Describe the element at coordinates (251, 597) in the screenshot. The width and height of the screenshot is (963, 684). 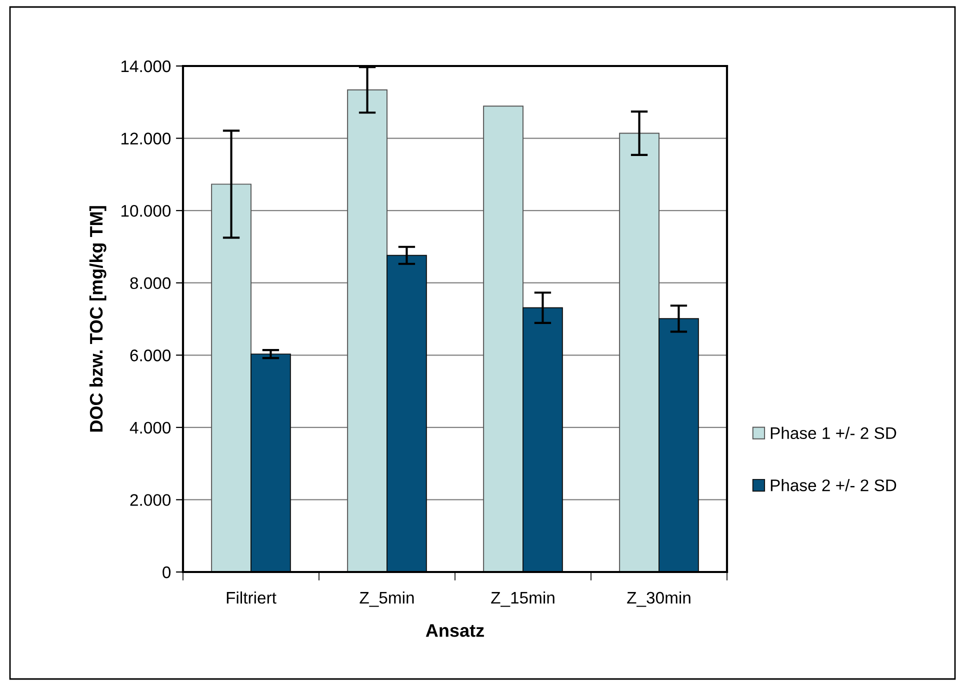
I see `x-tick-label: Filtriert` at that location.